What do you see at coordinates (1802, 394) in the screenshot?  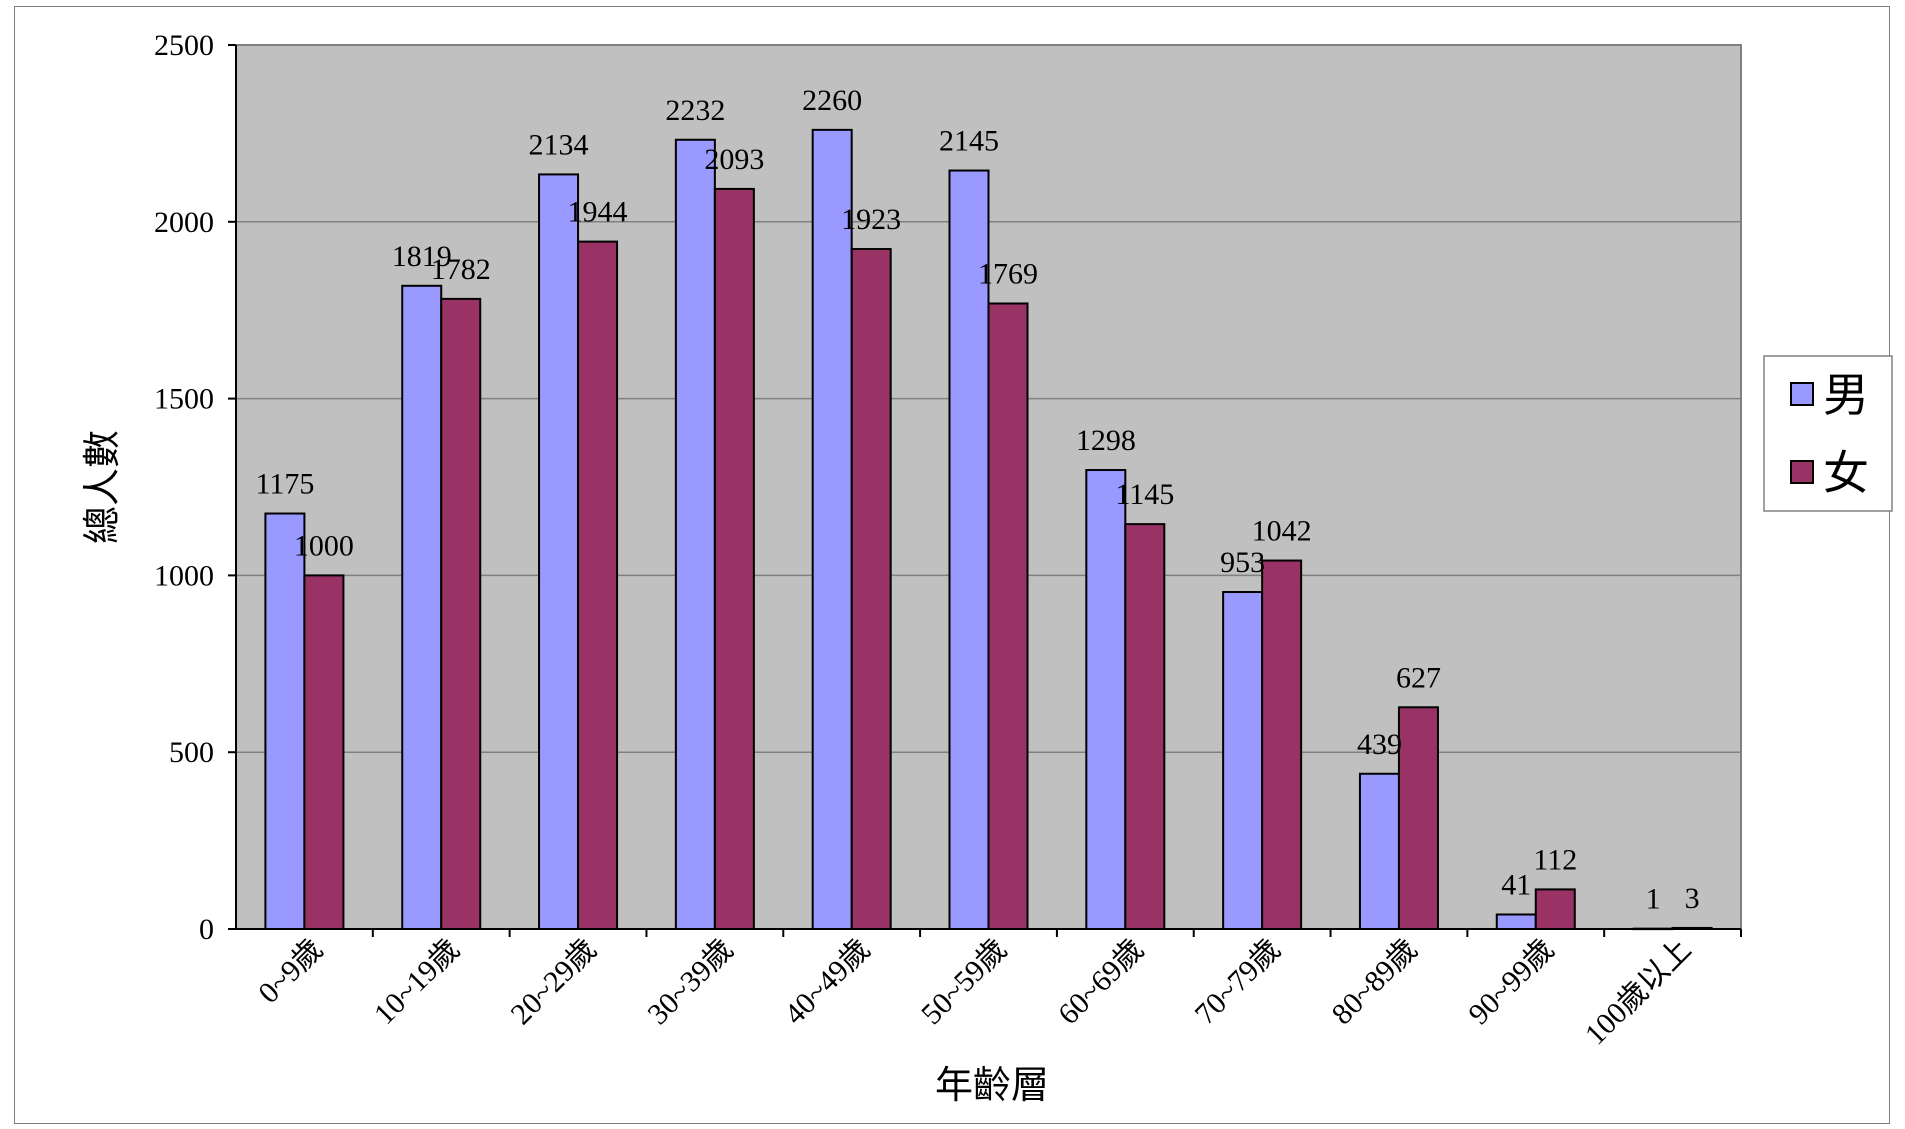 I see `legend-swatch-male` at bounding box center [1802, 394].